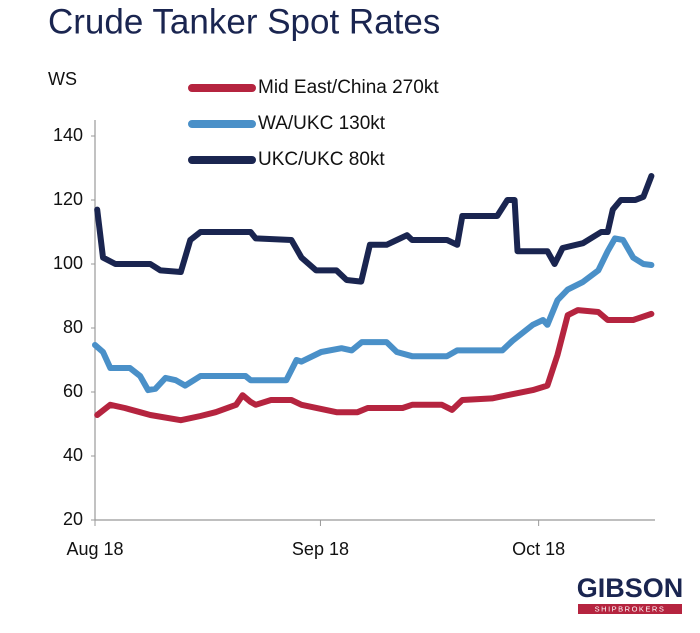  I want to click on y-tick-label: 20, so click(73, 519).